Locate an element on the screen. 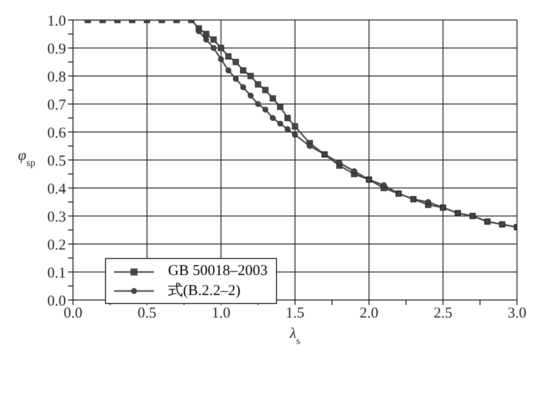  x-tick-label: 3.0 is located at coordinates (517, 314).